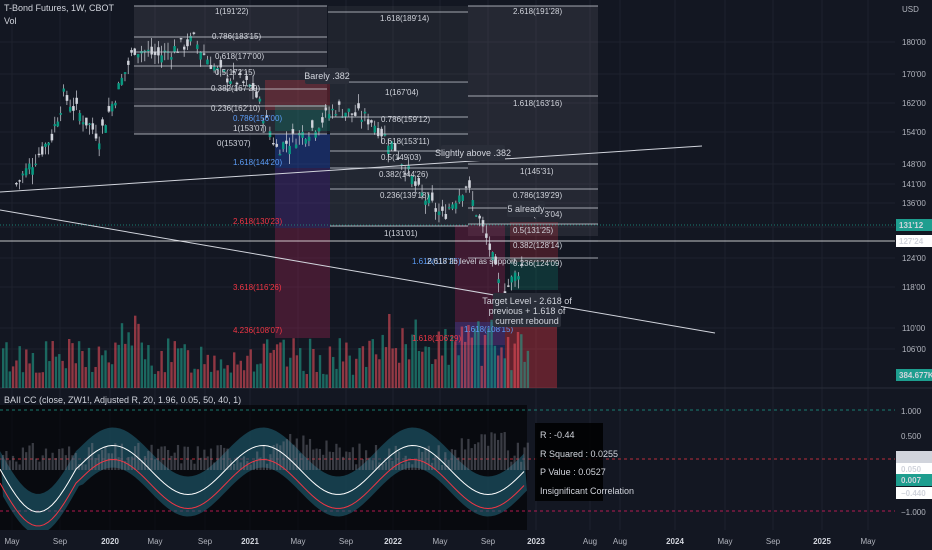 This screenshot has width=932, height=550. Describe the element at coordinates (533, 121) in the screenshot. I see `fib-zone-right` at that location.